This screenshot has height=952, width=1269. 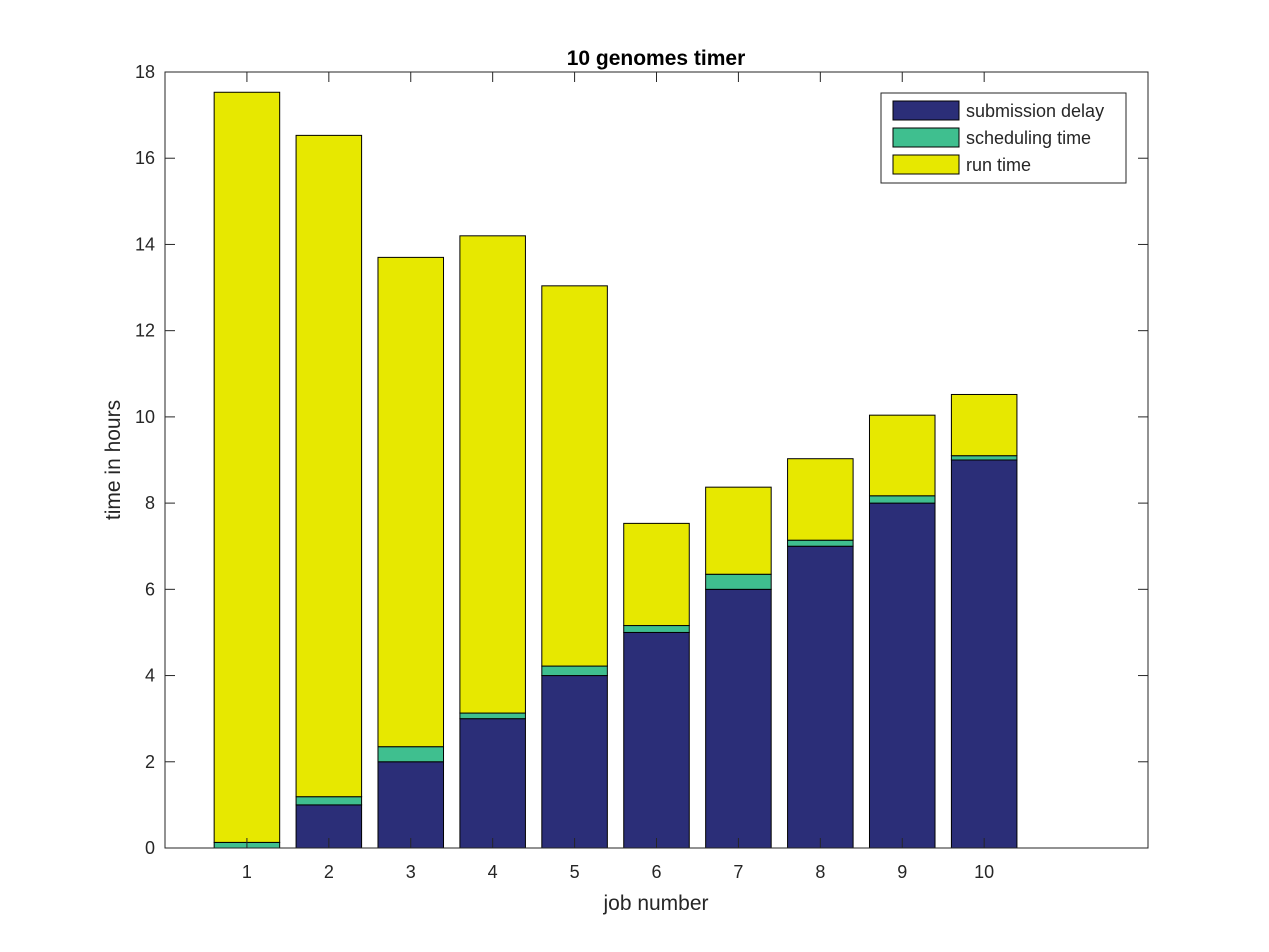 I want to click on legend: submission delay scheduling time run time, so click(x=1003, y=138).